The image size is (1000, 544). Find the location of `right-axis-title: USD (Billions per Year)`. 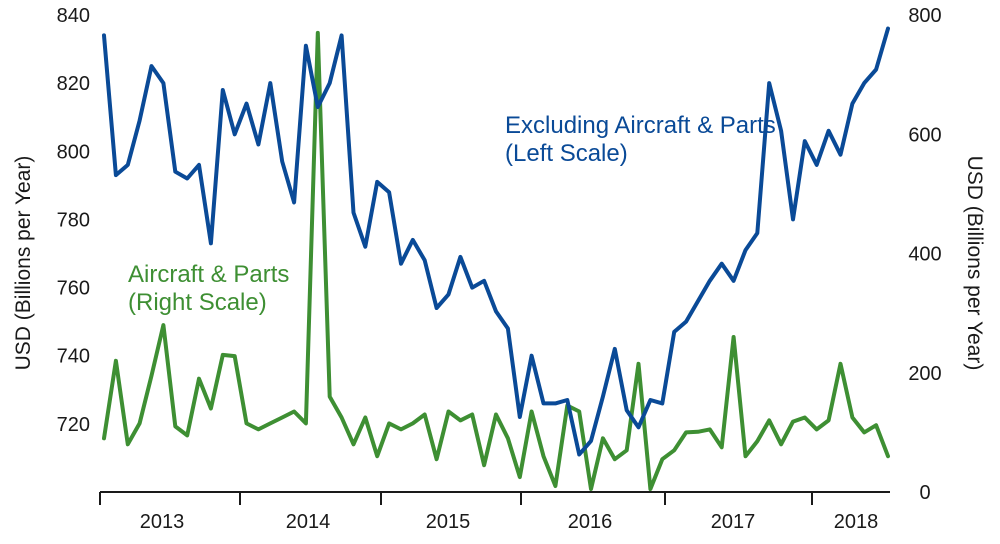

right-axis-title: USD (Billions per Year) is located at coordinates (974, 263).